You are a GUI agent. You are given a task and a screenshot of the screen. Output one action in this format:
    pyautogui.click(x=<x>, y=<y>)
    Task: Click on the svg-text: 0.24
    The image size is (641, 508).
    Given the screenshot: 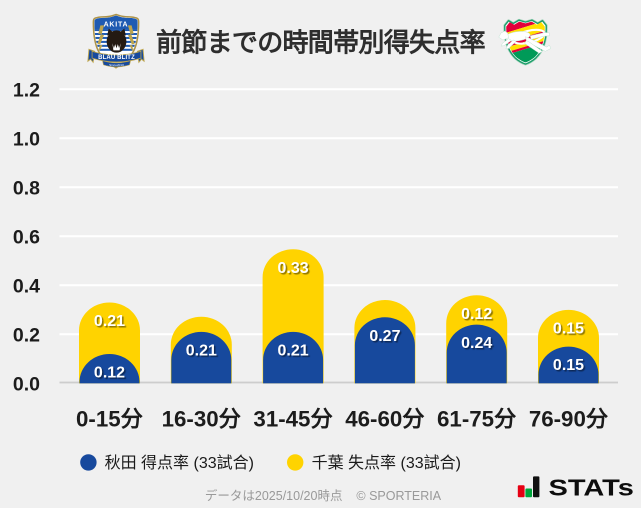 What is the action you would take?
    pyautogui.click(x=476, y=343)
    